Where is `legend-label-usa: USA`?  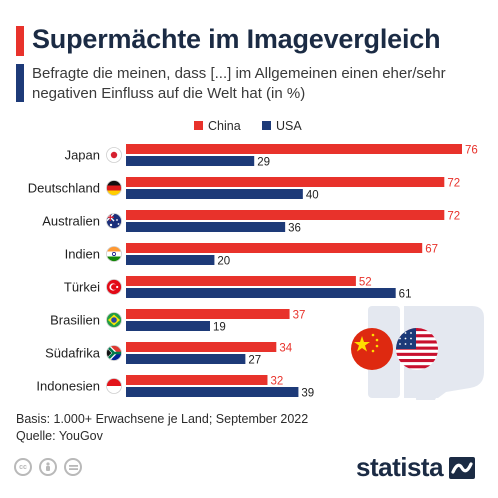
legend-label-usa: USA is located at coordinates (289, 126).